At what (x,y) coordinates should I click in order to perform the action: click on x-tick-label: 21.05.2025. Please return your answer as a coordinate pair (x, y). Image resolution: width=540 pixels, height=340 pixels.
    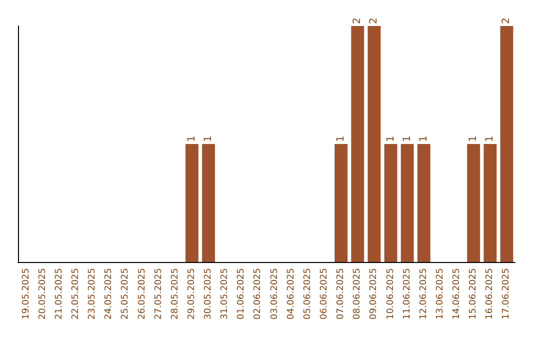
    Looking at the image, I should click on (59, 294).